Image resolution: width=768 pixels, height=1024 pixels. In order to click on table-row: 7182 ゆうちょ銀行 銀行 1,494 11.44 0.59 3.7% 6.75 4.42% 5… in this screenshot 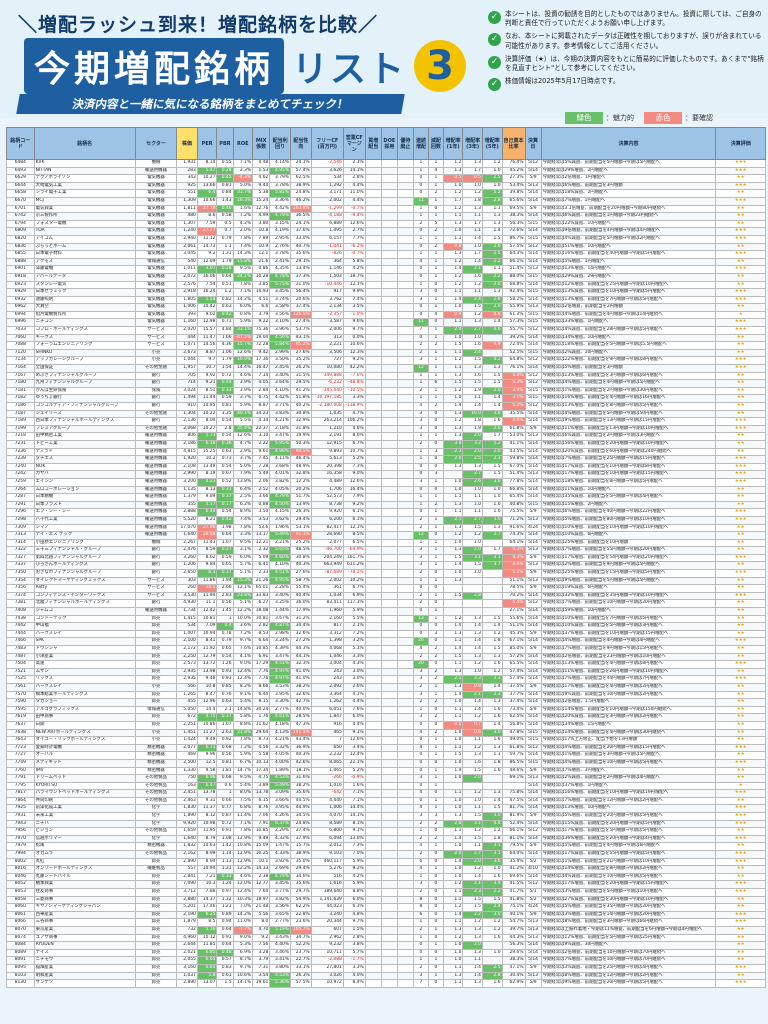, I will do `click(386, 398)`.